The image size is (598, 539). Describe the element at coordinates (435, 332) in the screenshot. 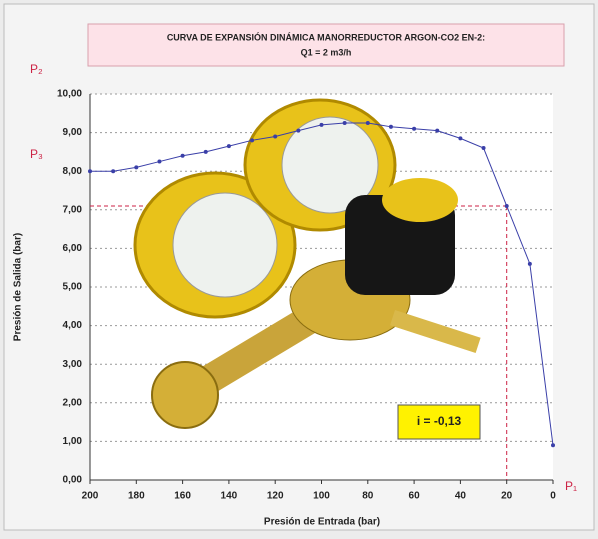

I see `outlet` at that location.